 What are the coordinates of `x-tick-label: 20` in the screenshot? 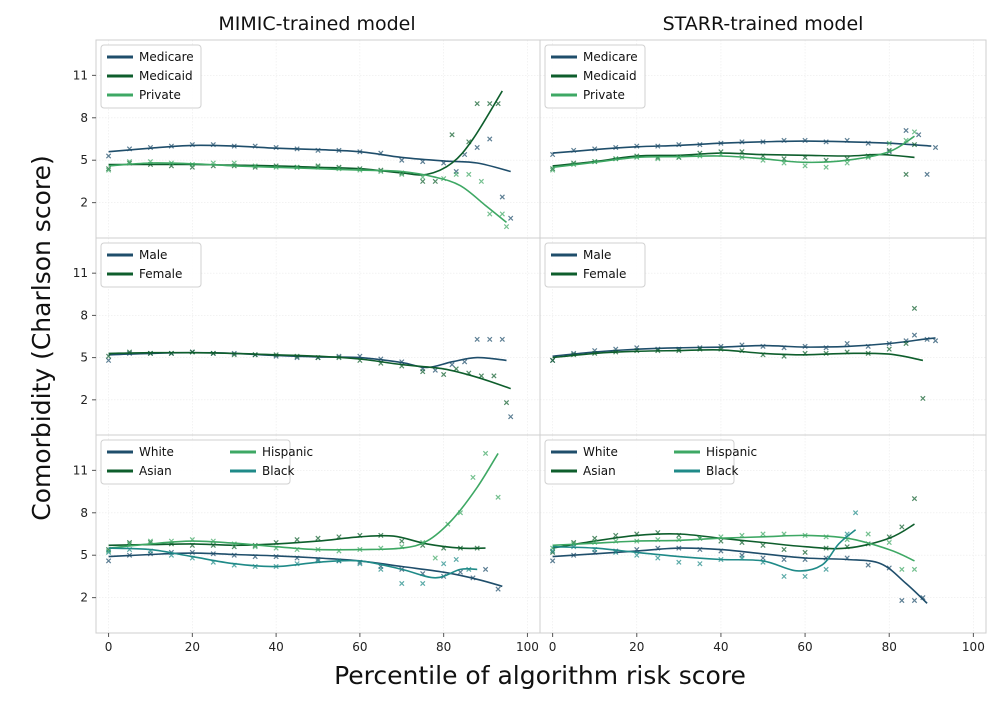 It's located at (636, 647).